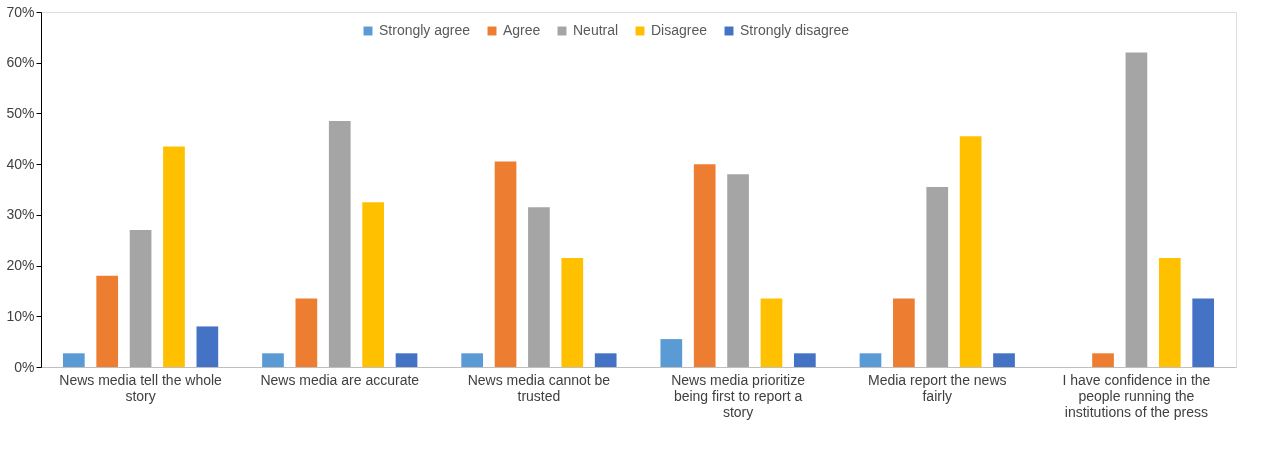  What do you see at coordinates (340, 379) in the screenshot?
I see `x-tick-label: News media are accurate` at bounding box center [340, 379].